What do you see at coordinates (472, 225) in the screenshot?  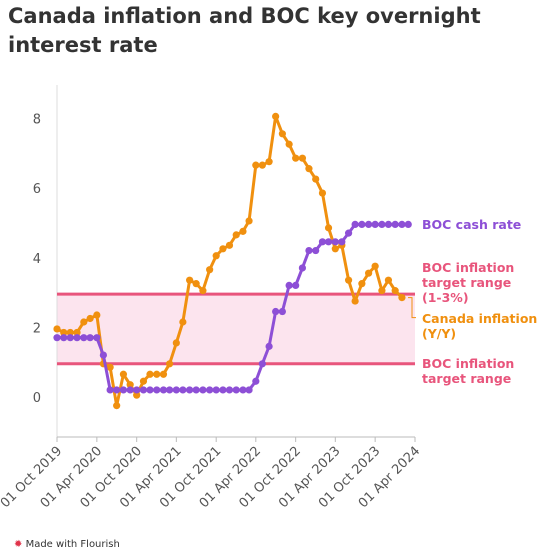 I see `series-label: BOC cash rate` at bounding box center [472, 225].